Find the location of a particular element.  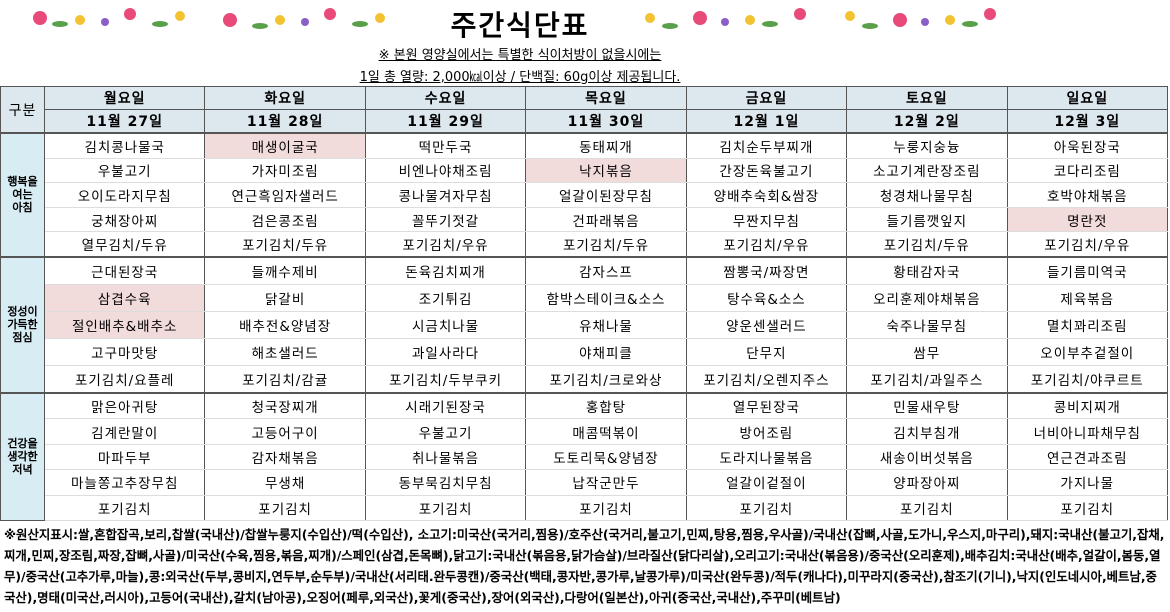

menu-item: 단무지 is located at coordinates (766, 351).